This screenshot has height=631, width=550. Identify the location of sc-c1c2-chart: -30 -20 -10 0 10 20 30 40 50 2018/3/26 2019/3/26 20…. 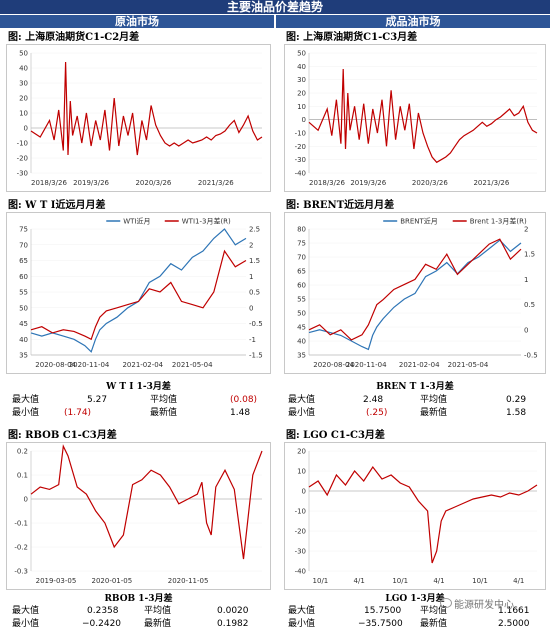
(140, 118).